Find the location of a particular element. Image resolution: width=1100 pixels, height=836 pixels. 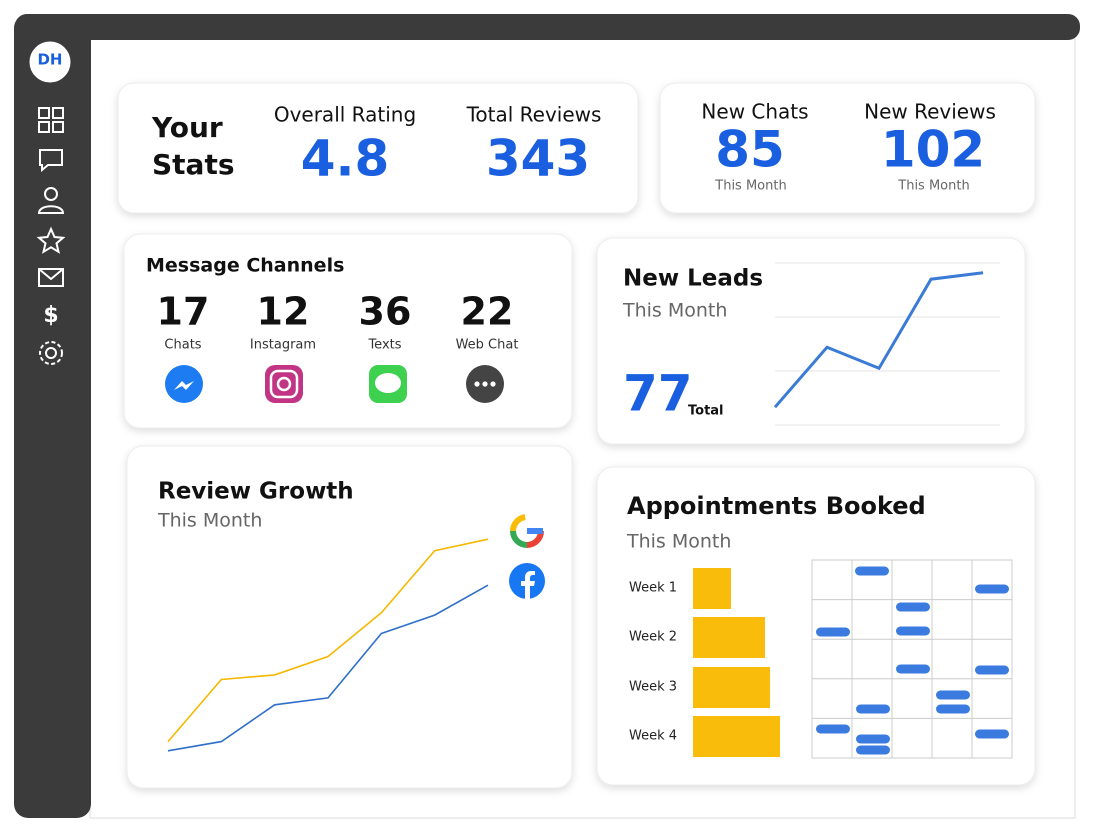

chart-title: Review Growth is located at coordinates (256, 492).